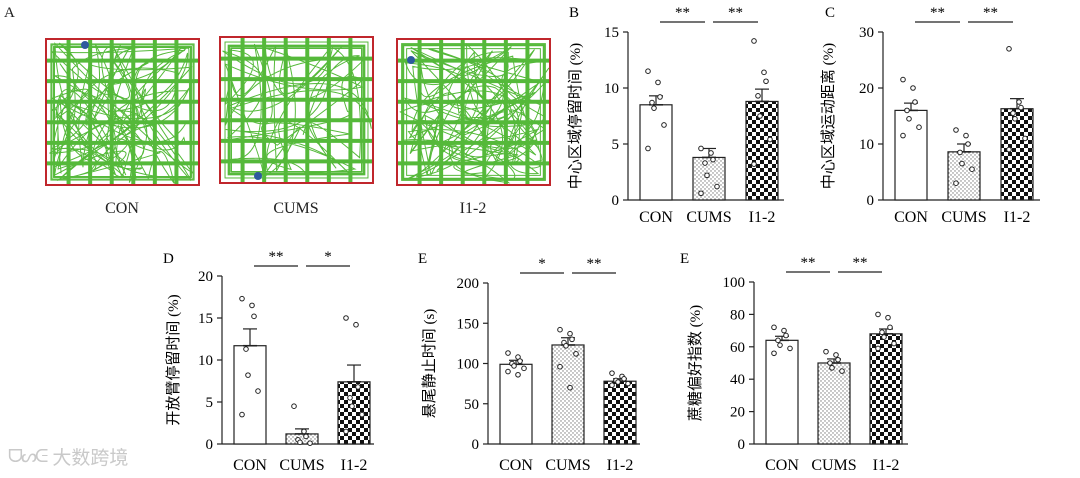  Describe the element at coordinates (90, 458) in the screenshot. I see `watermark-text: 大数跨境` at that location.